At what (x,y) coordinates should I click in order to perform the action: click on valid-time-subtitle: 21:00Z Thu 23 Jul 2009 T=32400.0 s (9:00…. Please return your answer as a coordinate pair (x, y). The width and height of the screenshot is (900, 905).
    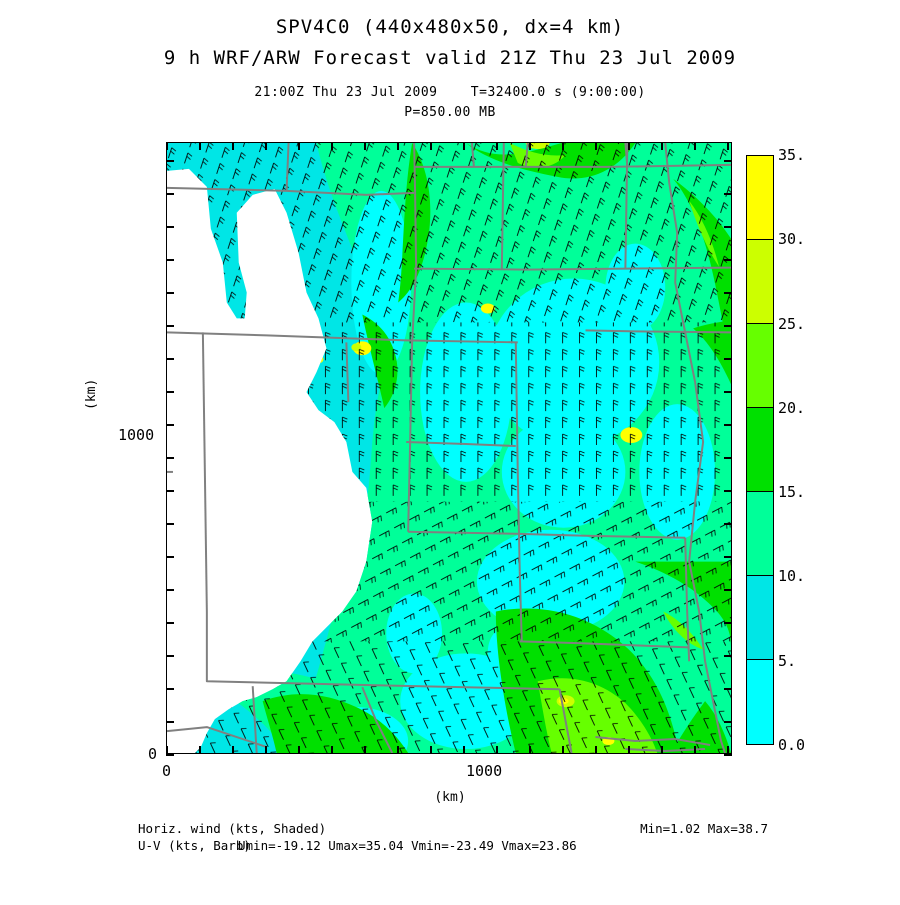
    Looking at the image, I should click on (450, 92).